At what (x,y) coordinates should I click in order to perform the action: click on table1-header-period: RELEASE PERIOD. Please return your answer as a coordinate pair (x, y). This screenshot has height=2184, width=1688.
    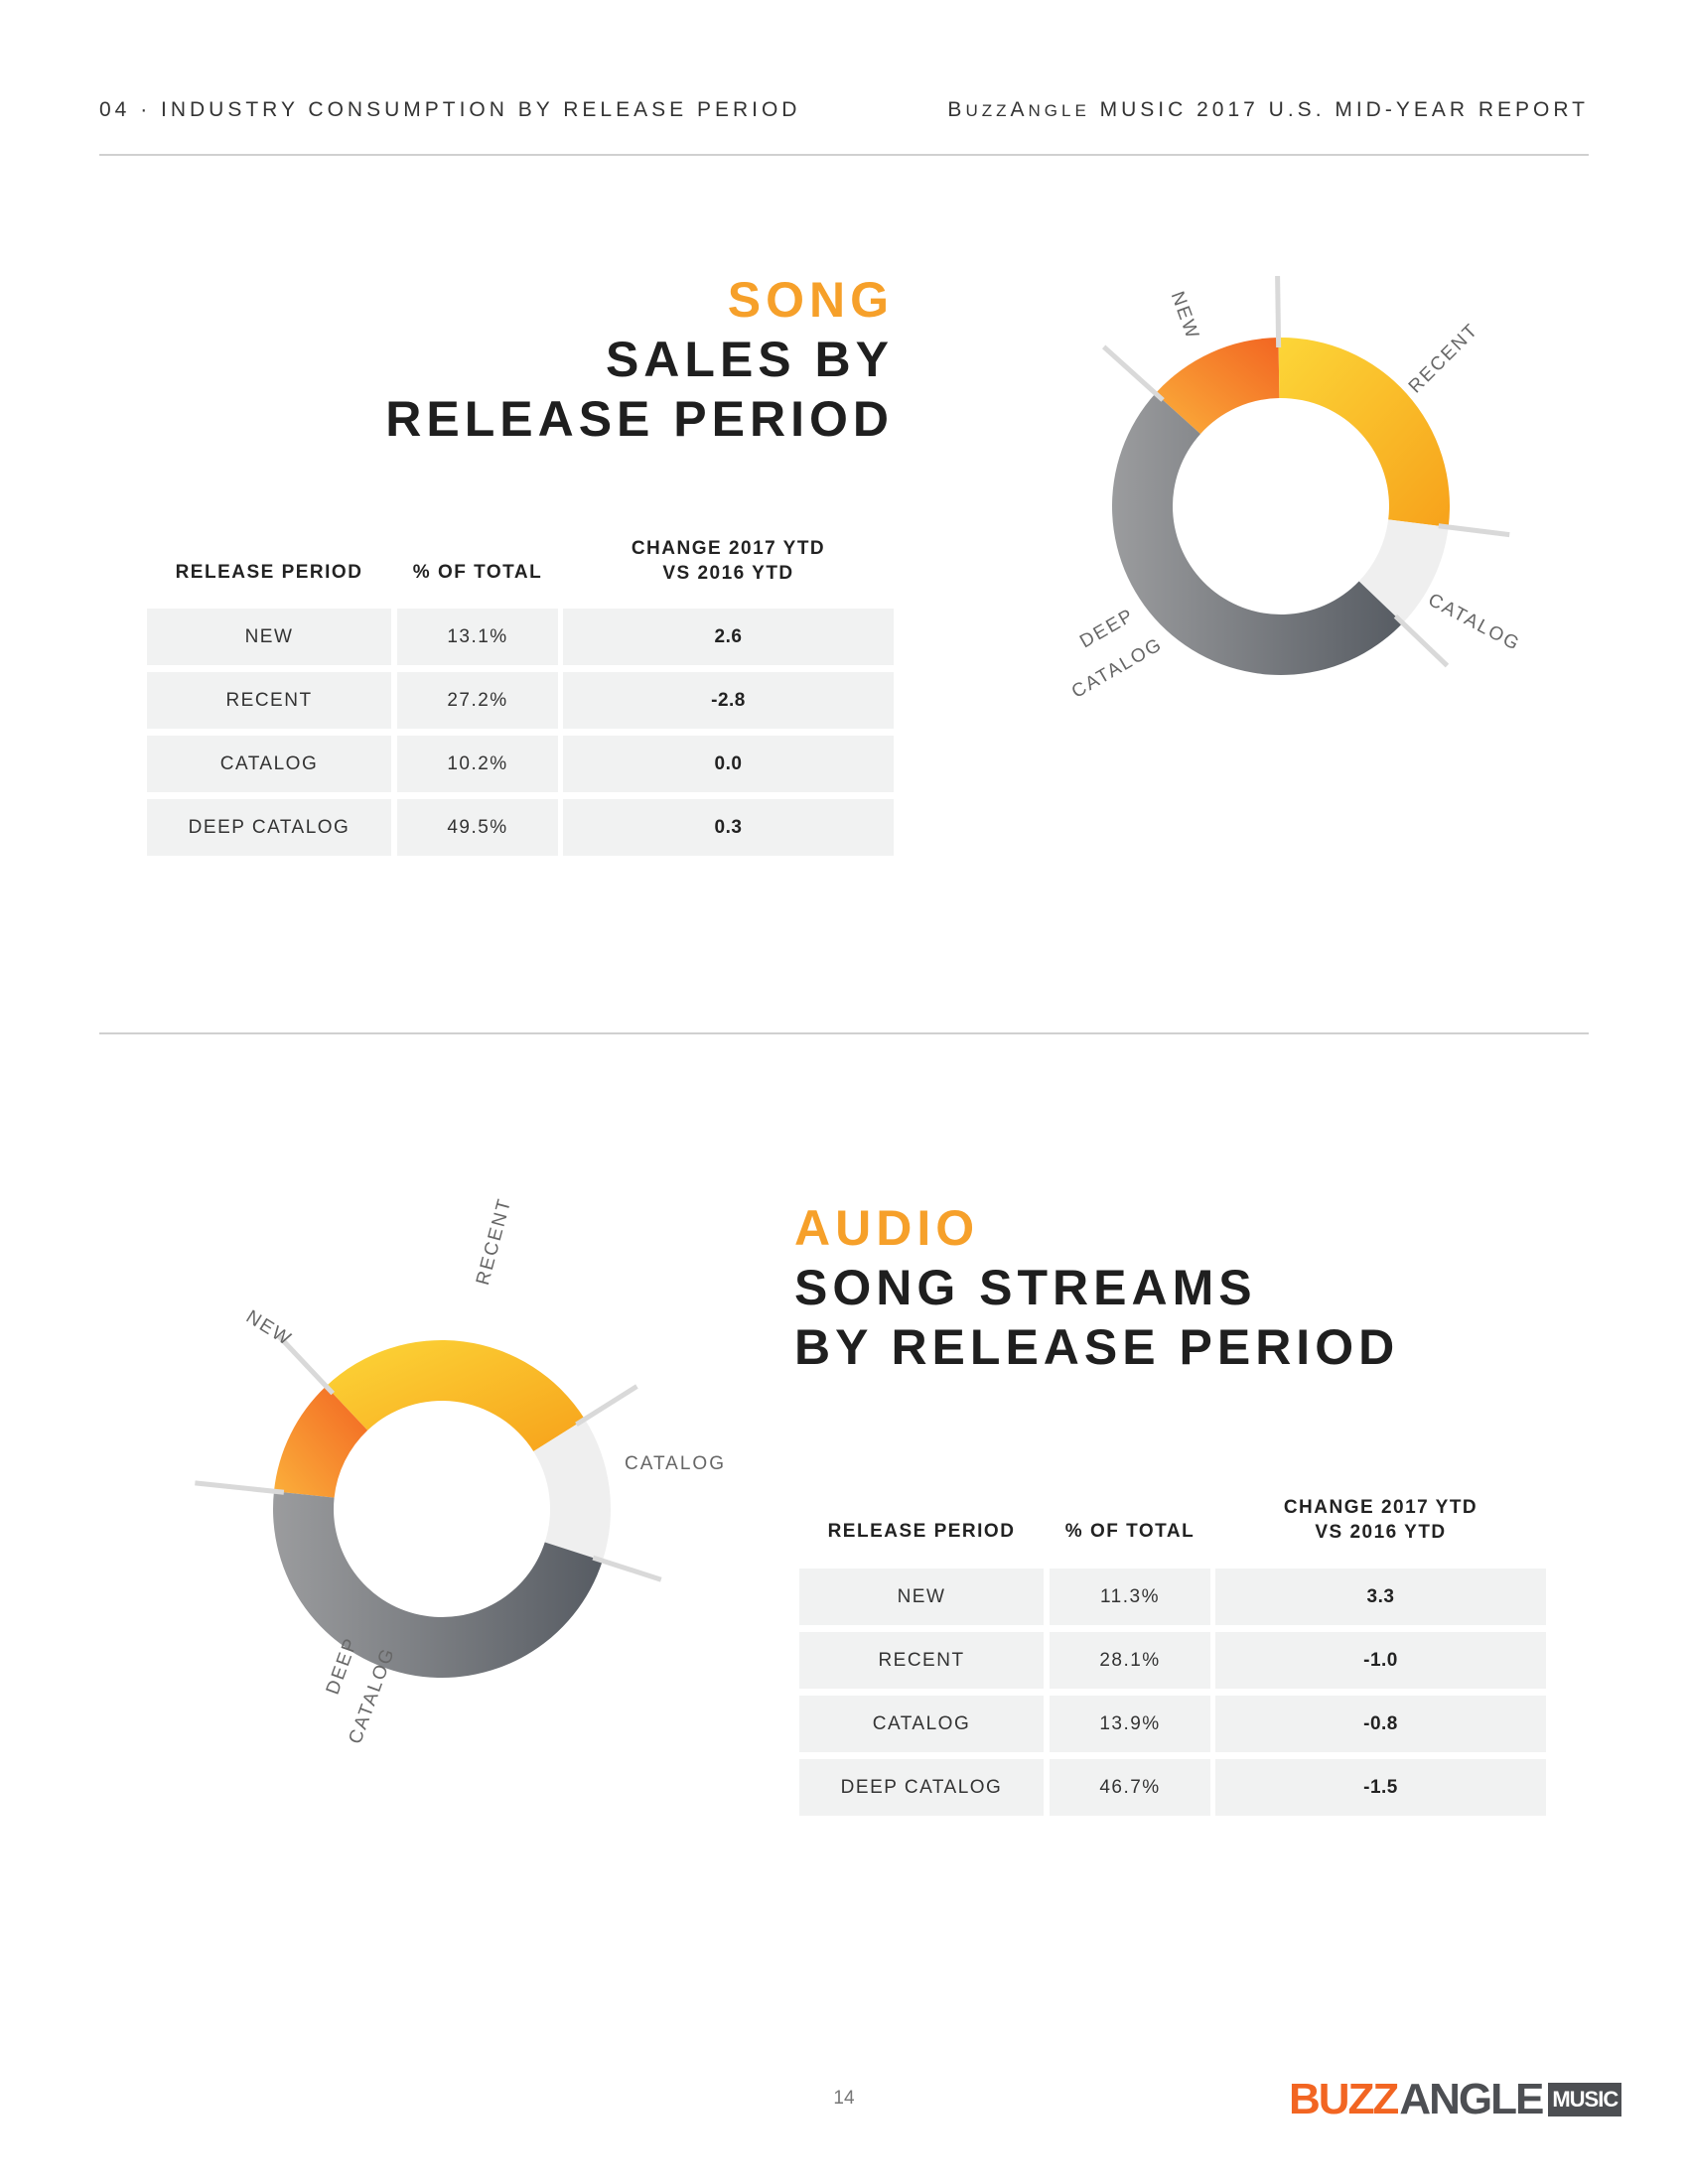
    Looking at the image, I should click on (269, 572).